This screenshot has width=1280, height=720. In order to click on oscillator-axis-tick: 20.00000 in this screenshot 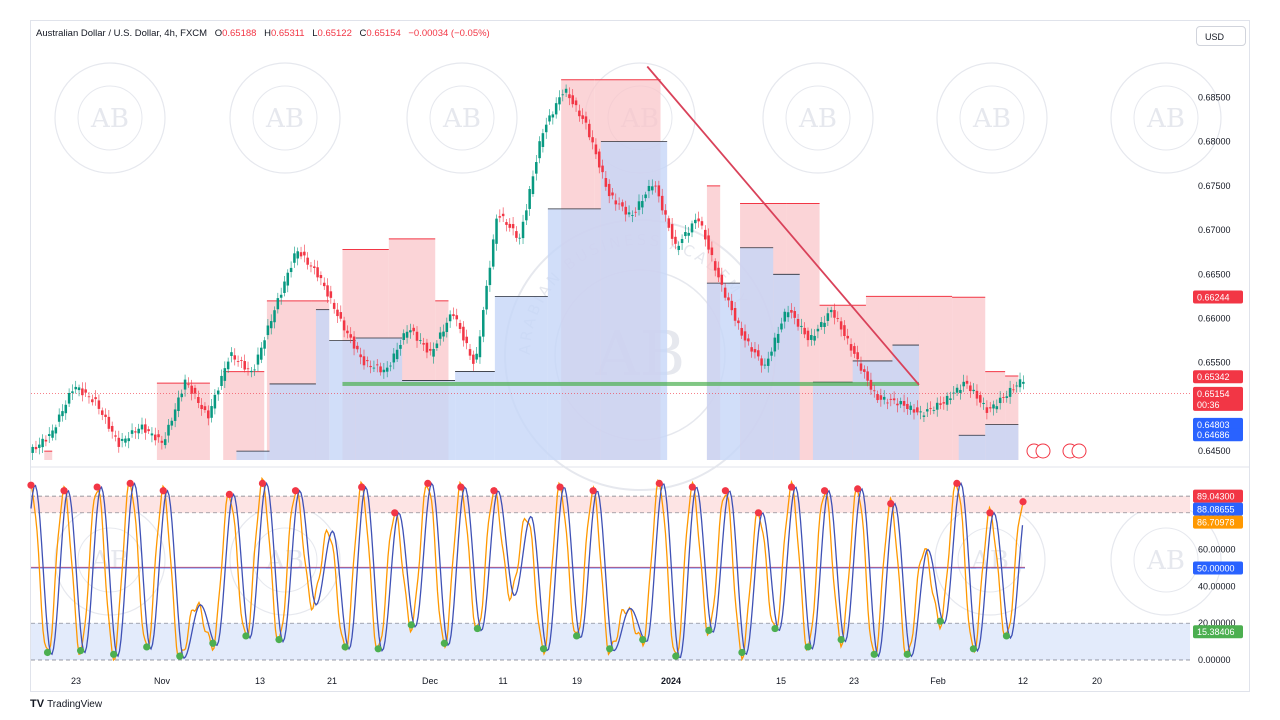, I will do `click(1217, 623)`.